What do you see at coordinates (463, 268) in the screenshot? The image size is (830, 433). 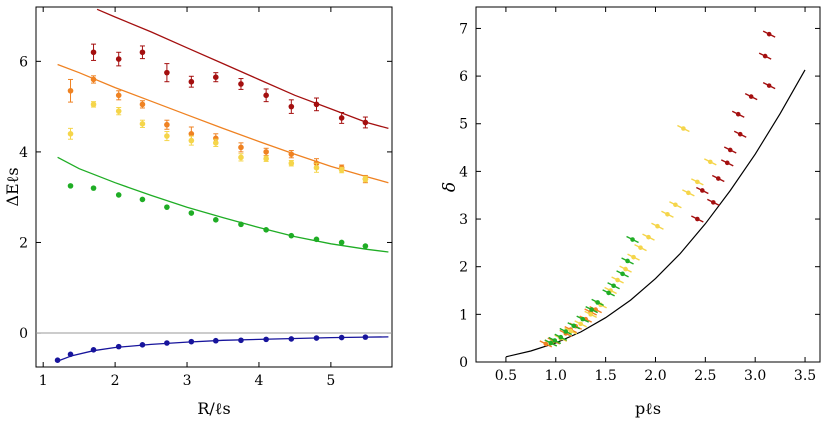 I see `right-y-tick-label: 2` at bounding box center [463, 268].